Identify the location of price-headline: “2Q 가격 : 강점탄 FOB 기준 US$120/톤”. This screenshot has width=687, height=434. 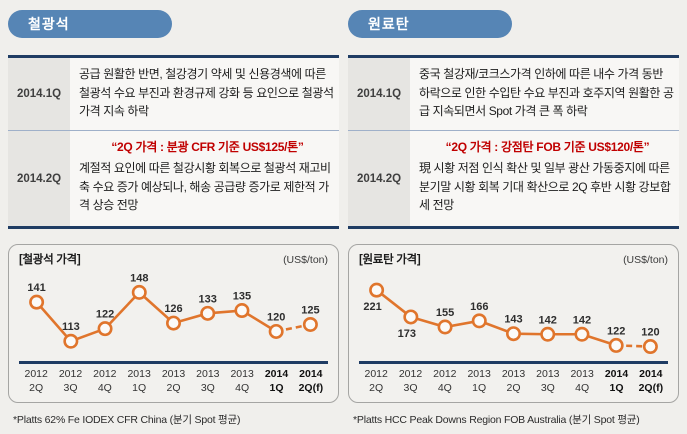
(547, 147).